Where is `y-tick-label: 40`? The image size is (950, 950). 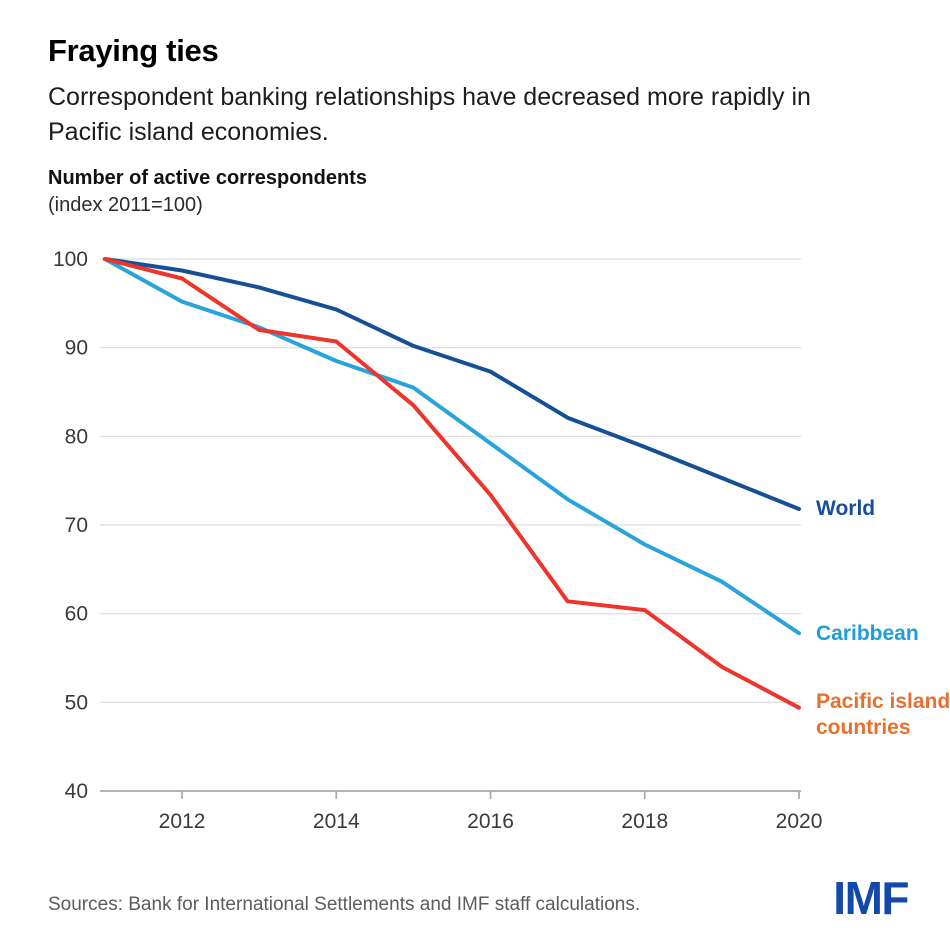
y-tick-label: 40 is located at coordinates (76, 791).